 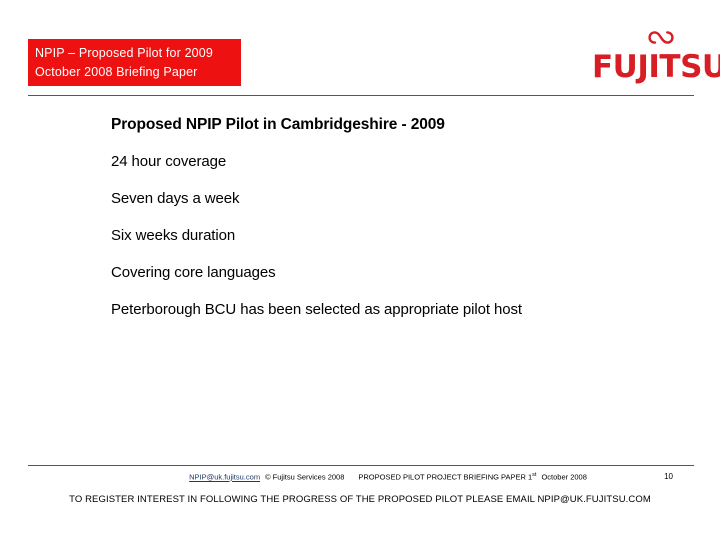 I want to click on body-line-4: Covering core languages, so click(x=193, y=272).